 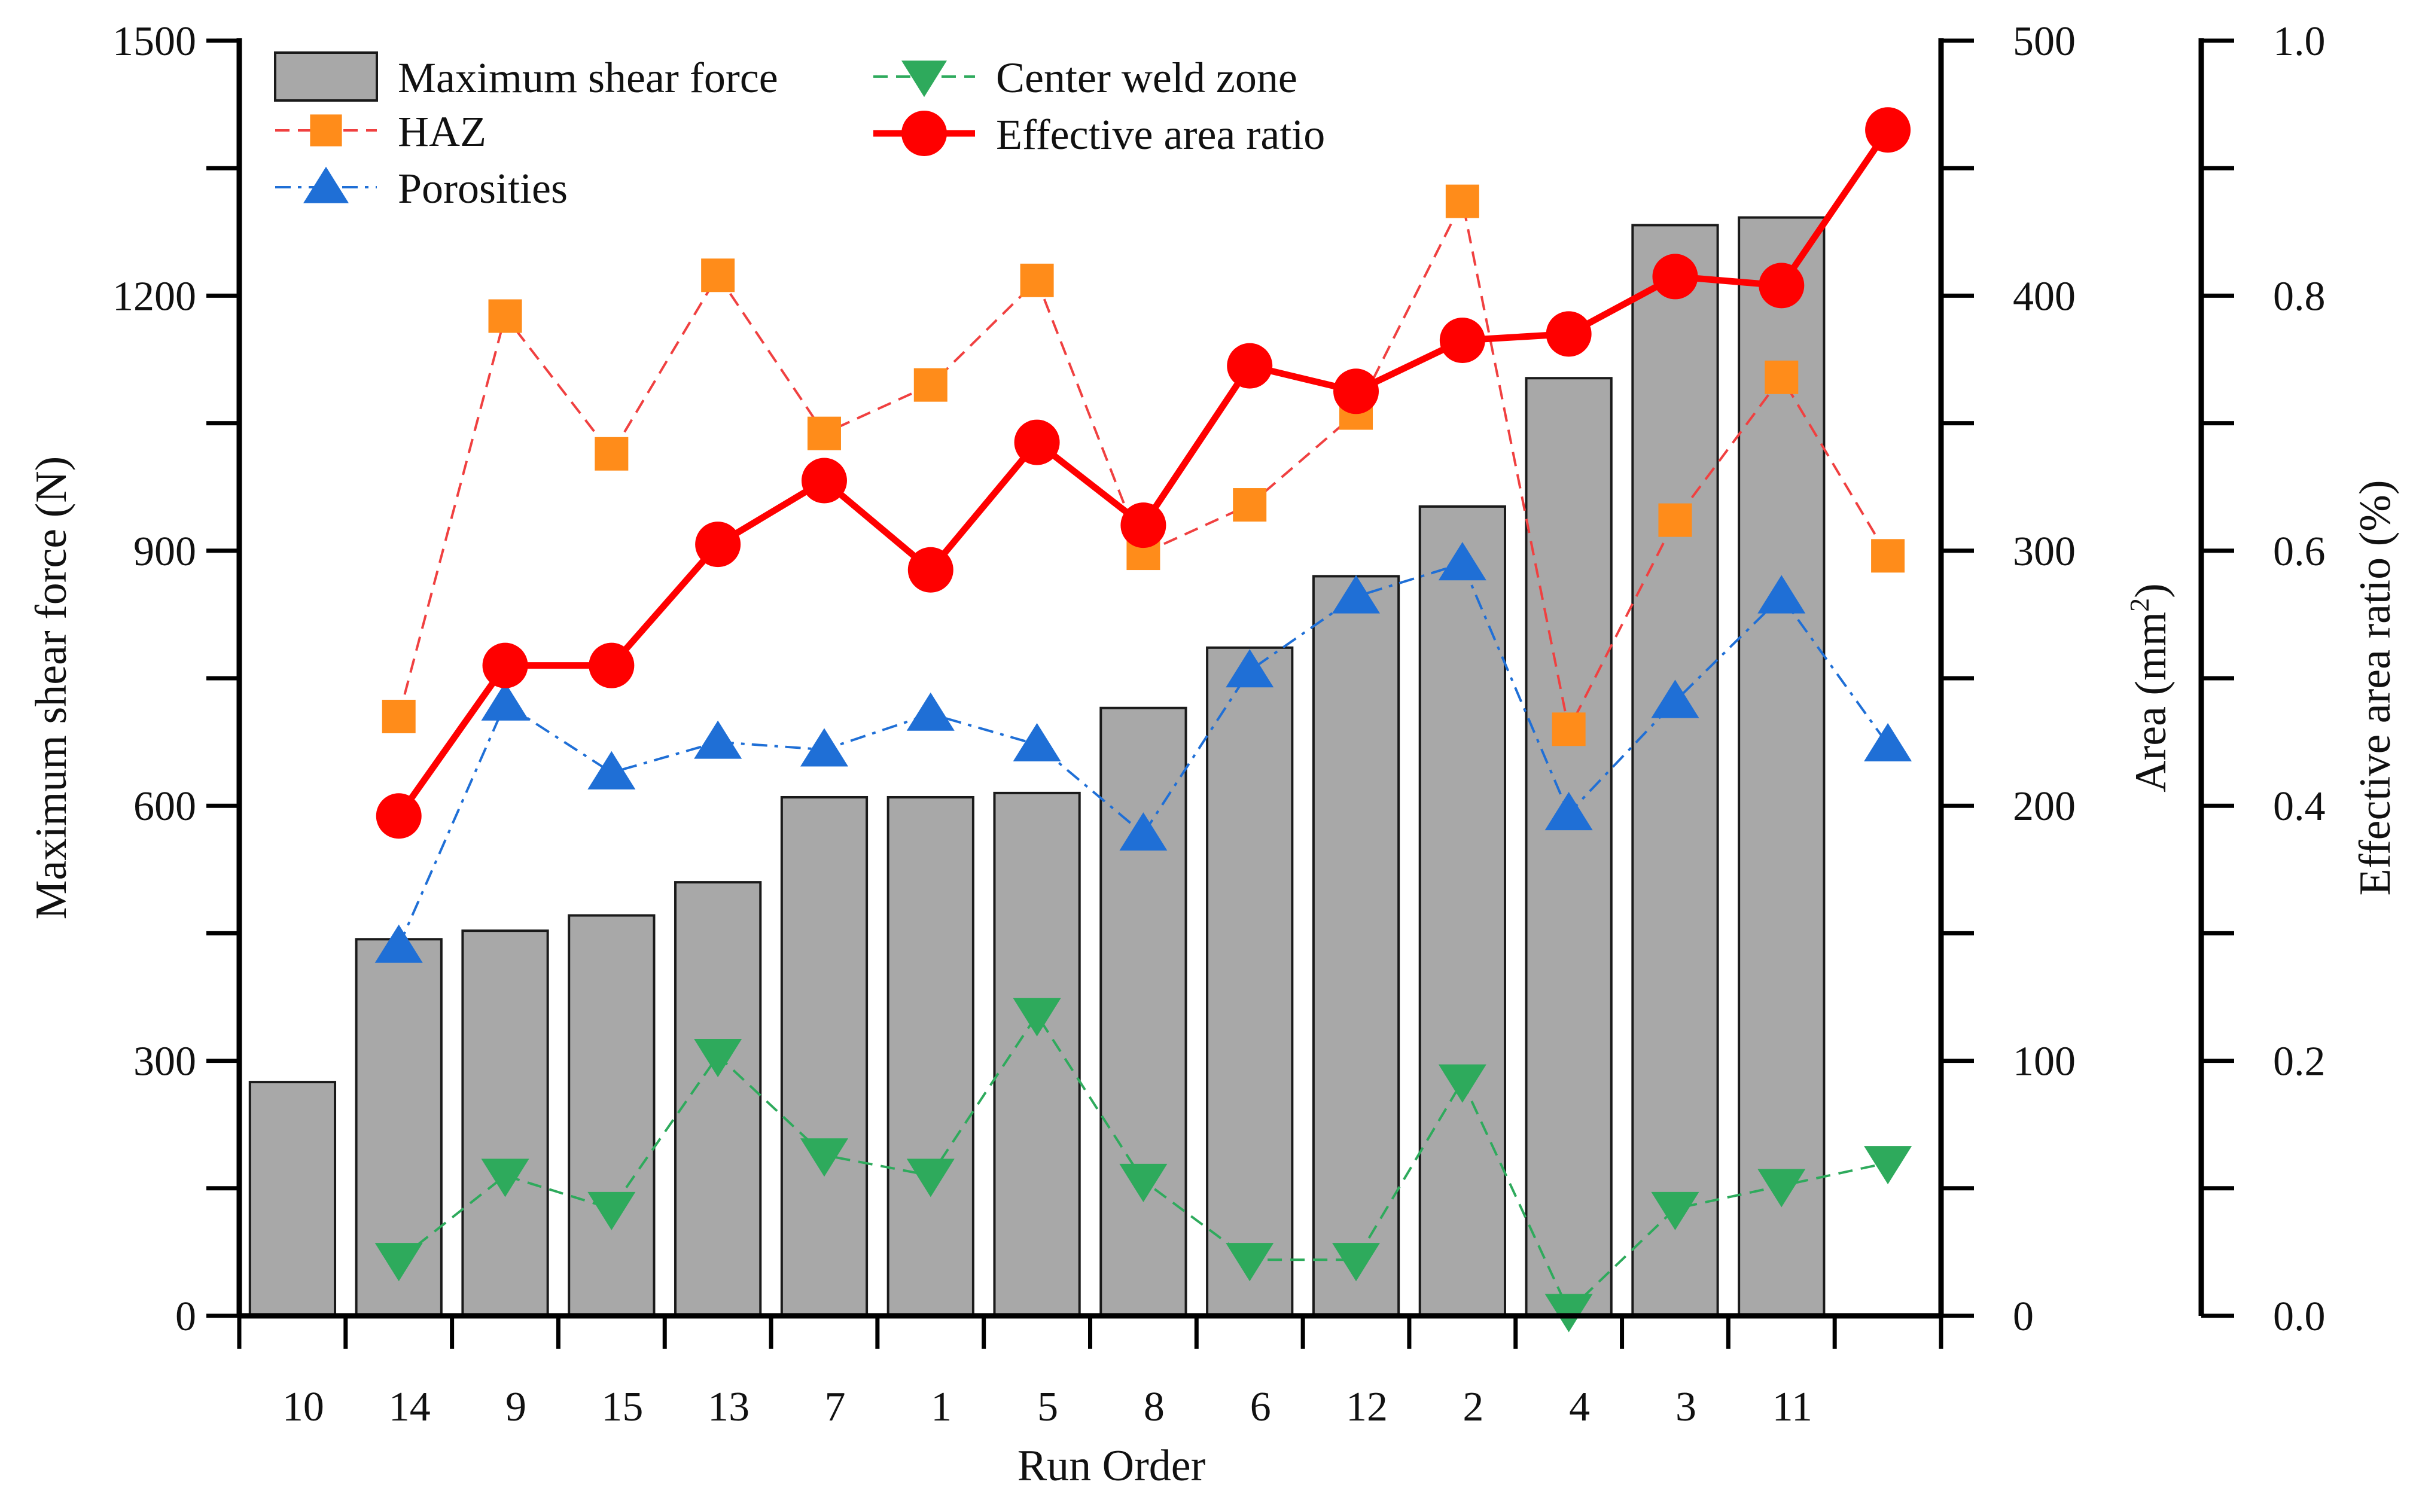 I want to click on y-ratio-tick-label-0: 0.0, so click(x=2300, y=1317).